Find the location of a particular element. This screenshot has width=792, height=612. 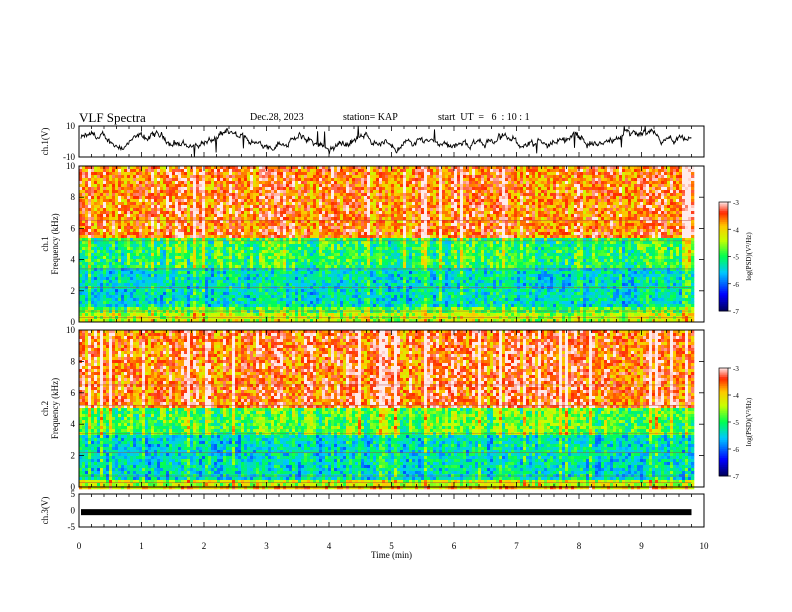

ch1-waveform-x-ticks is located at coordinates (391, 141).